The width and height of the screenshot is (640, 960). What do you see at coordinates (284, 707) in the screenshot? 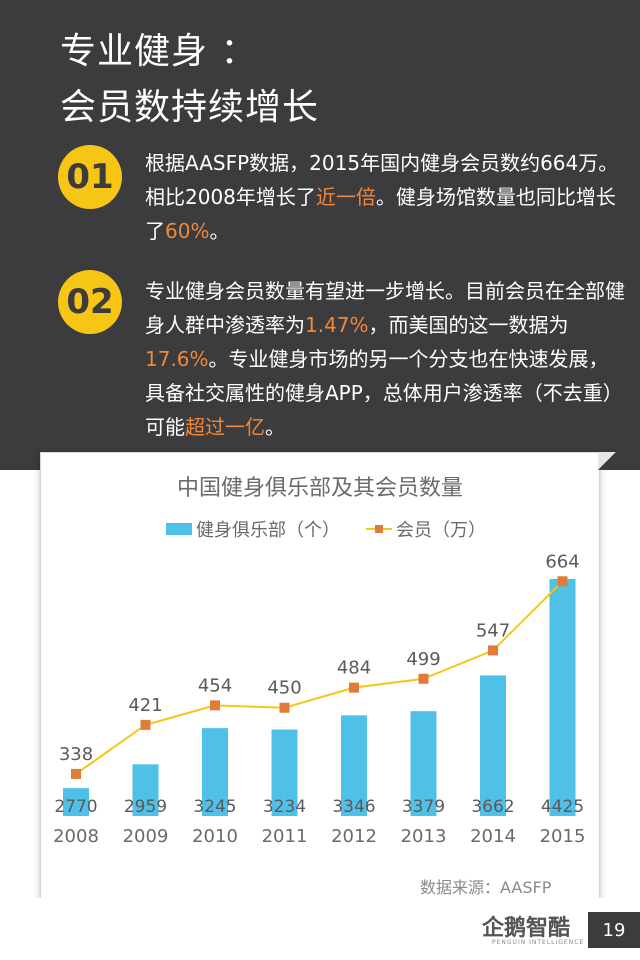
I see `members-marker-2011` at bounding box center [284, 707].